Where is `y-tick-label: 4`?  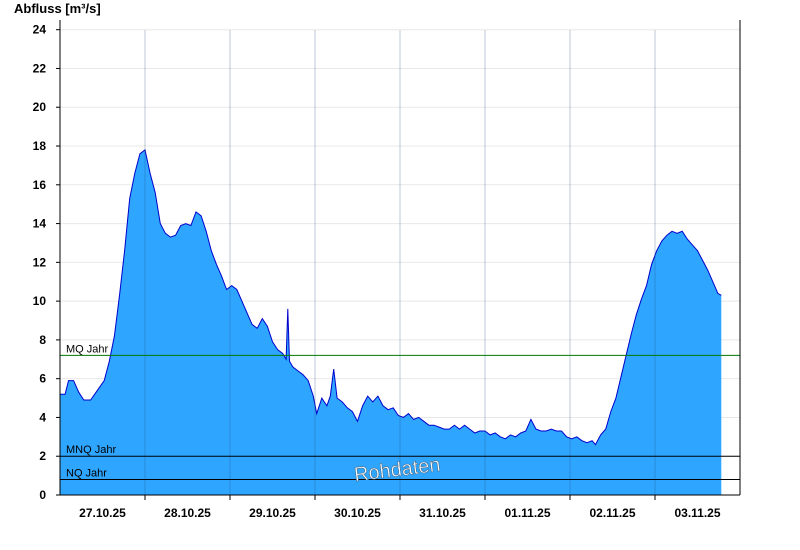 y-tick-label: 4 is located at coordinates (42, 417).